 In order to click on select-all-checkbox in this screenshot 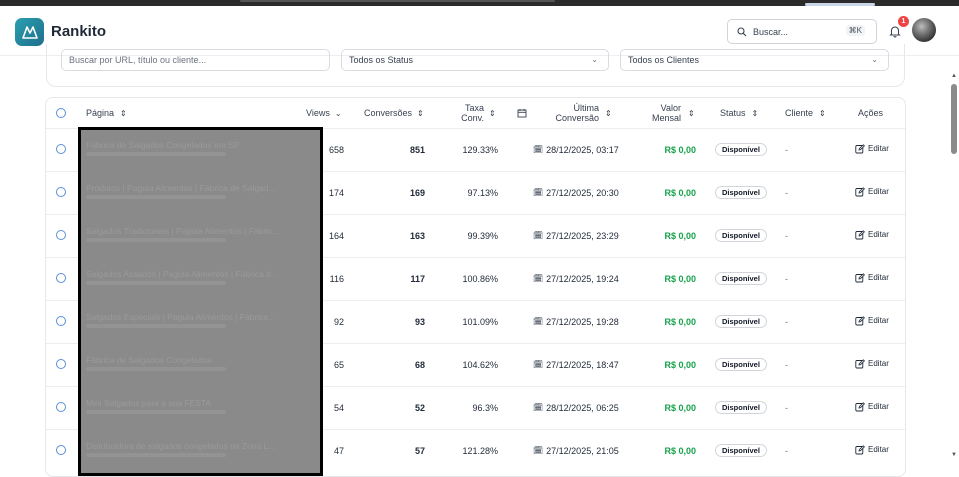, I will do `click(61, 113)`.